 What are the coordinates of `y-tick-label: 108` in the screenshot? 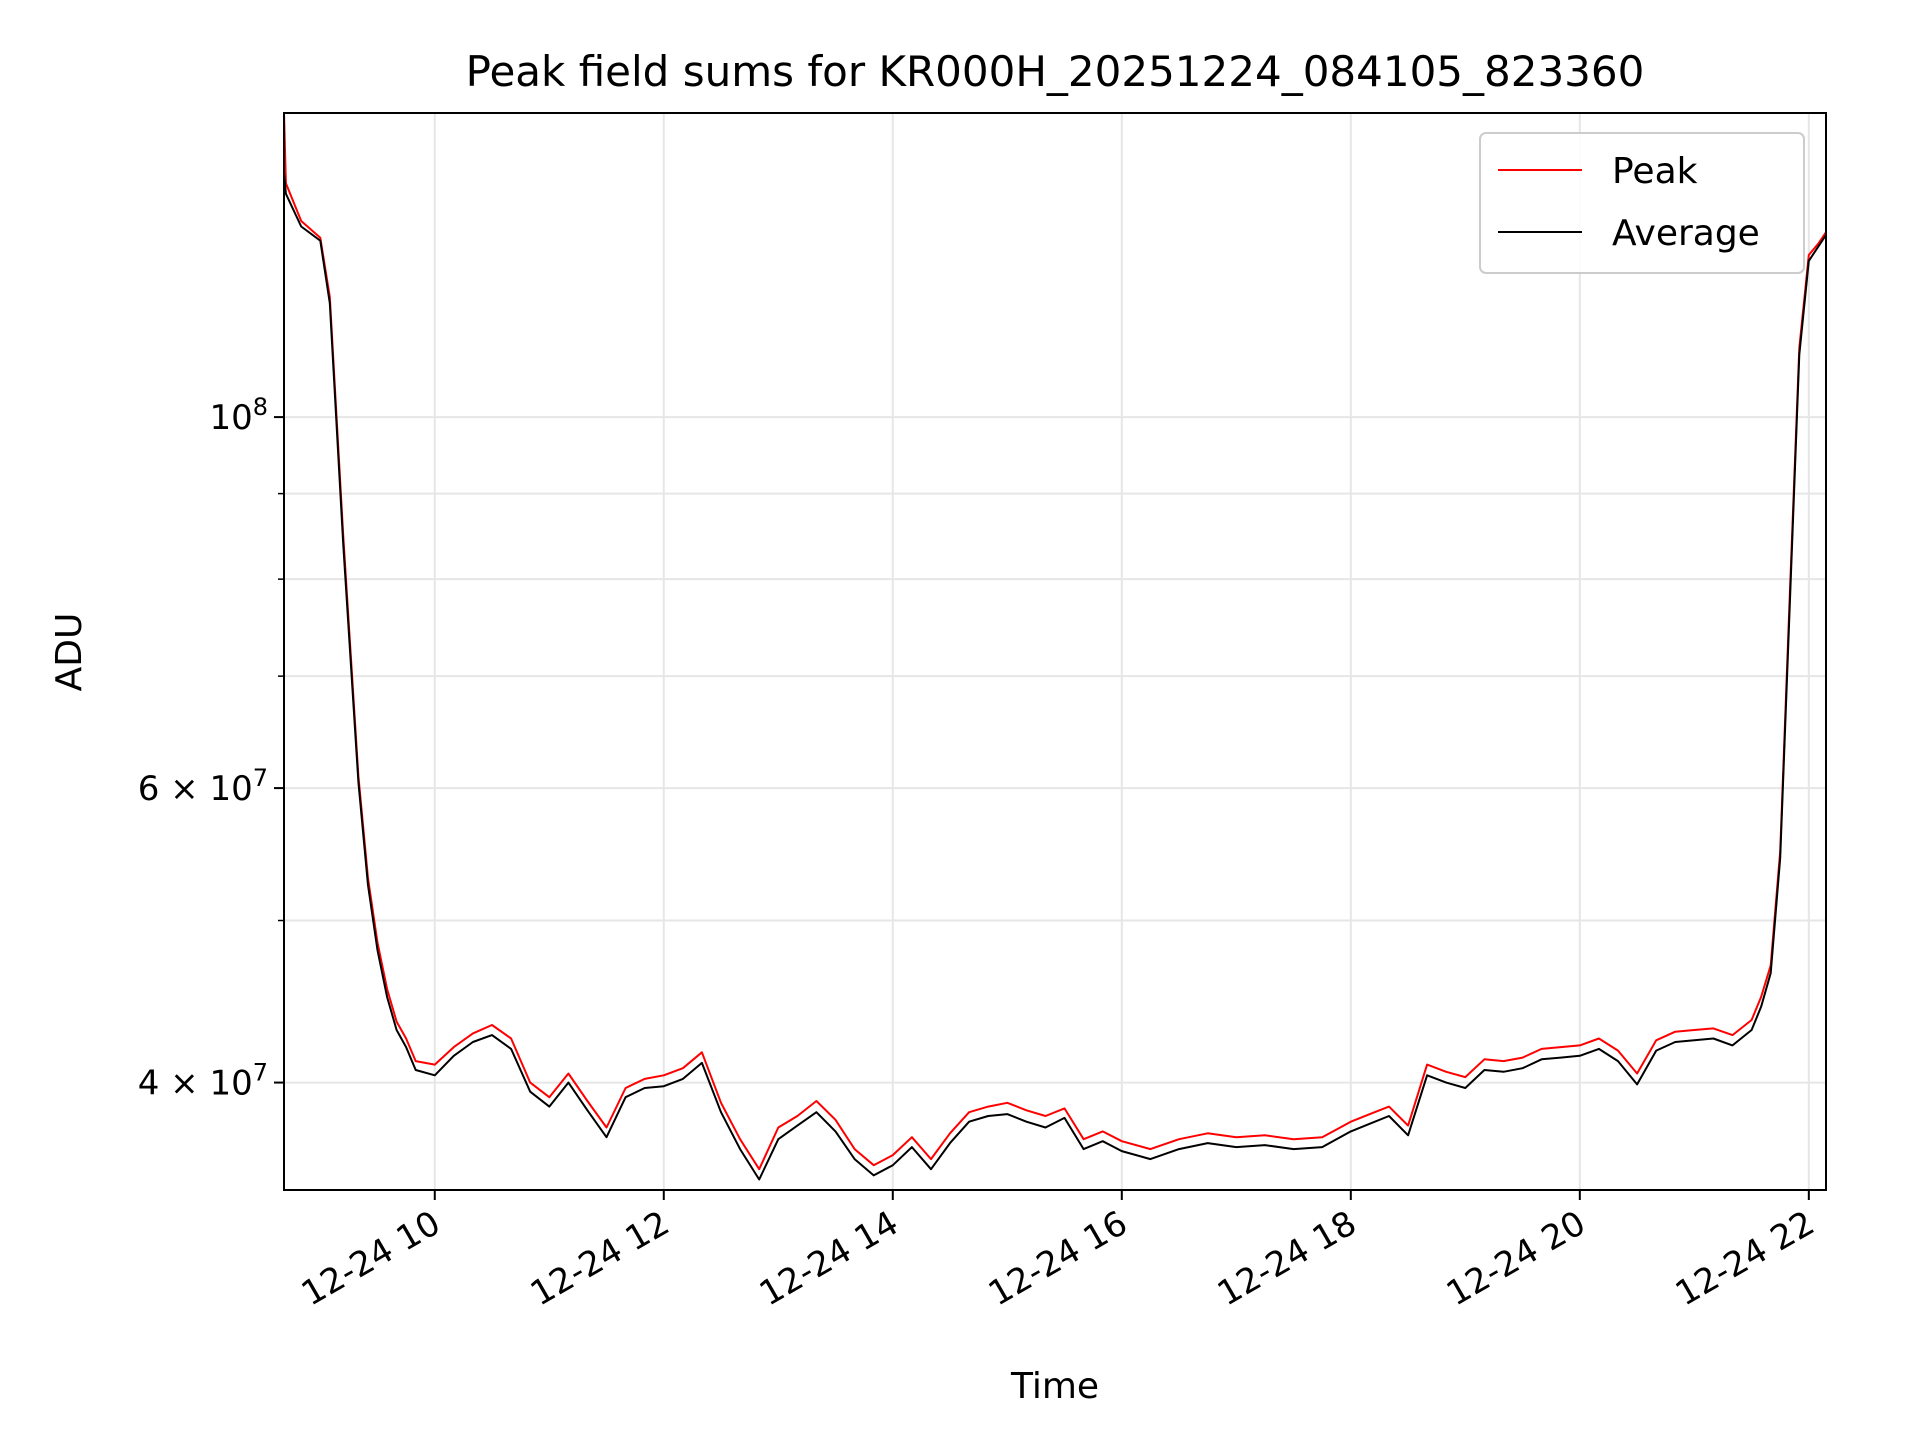 It's located at (238, 415).